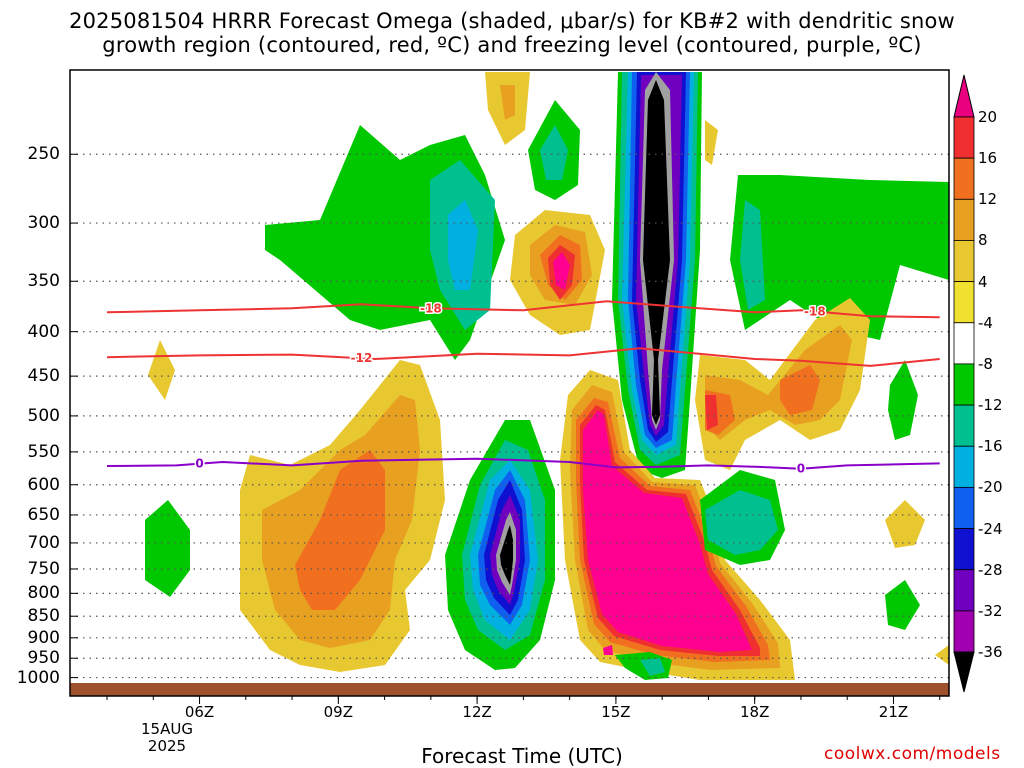 This screenshot has height=768, width=1024. I want to click on omega-shade-green-ur, so click(839, 257).